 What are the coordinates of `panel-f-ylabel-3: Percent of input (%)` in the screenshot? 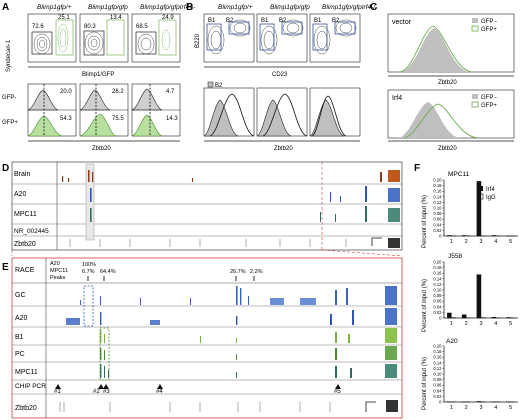 It's located at (425, 383).